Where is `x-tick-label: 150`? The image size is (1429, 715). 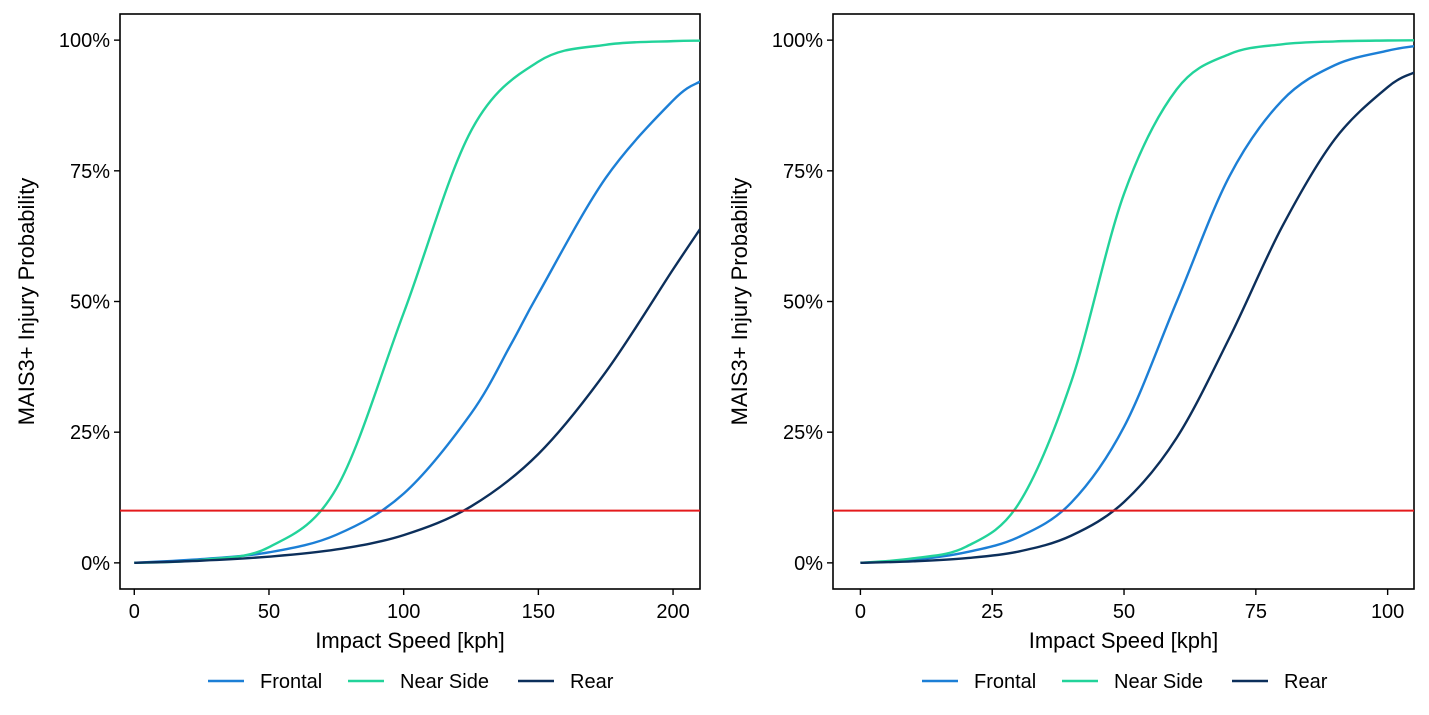
x-tick-label: 150 is located at coordinates (538, 612).